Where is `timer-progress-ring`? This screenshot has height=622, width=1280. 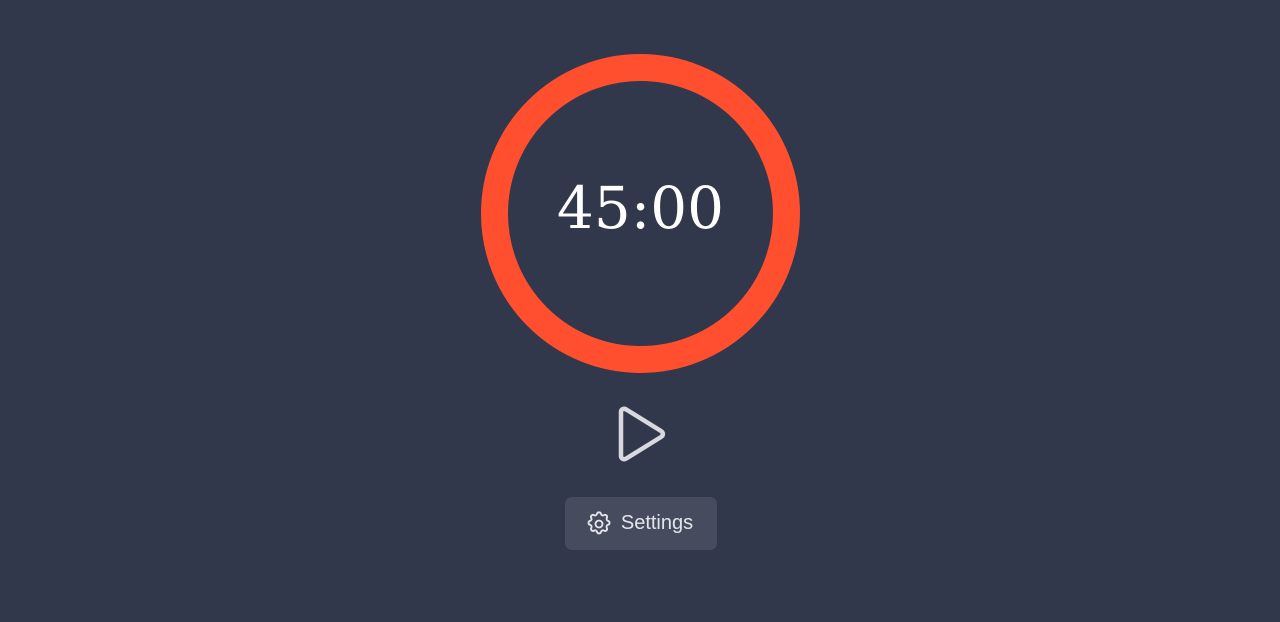 timer-progress-ring is located at coordinates (640, 213).